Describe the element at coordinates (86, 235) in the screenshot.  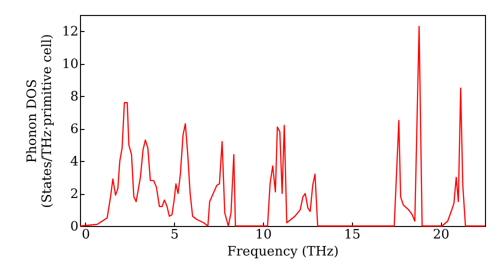
I see `x-tick-label: 0` at that location.